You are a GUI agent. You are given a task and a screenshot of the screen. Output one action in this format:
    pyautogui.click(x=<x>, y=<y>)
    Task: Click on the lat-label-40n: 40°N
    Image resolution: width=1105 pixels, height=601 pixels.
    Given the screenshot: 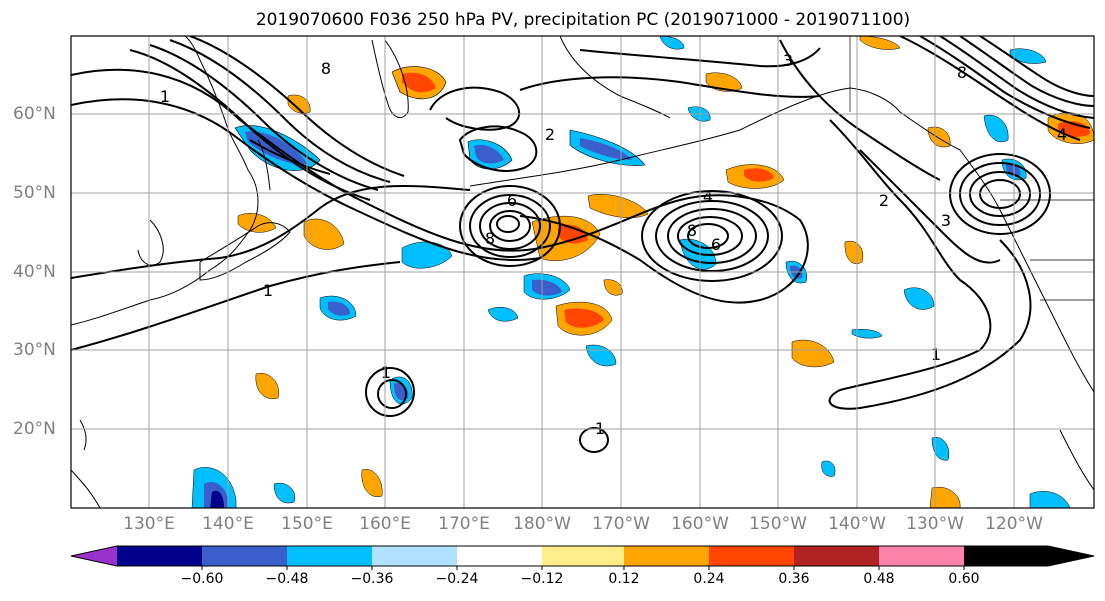 What is the action you would take?
    pyautogui.click(x=34, y=272)
    